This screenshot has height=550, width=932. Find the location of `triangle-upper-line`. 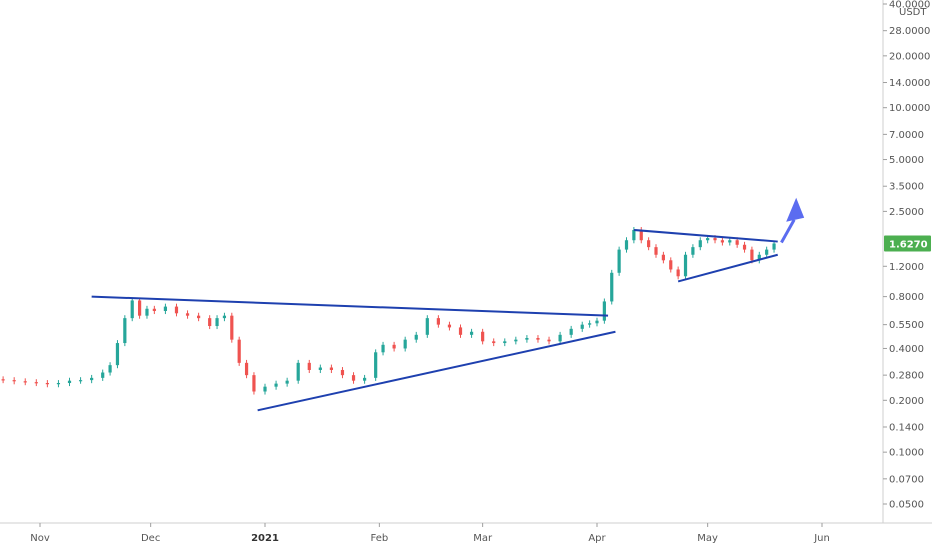

triangle-upper-line is located at coordinates (705, 235).